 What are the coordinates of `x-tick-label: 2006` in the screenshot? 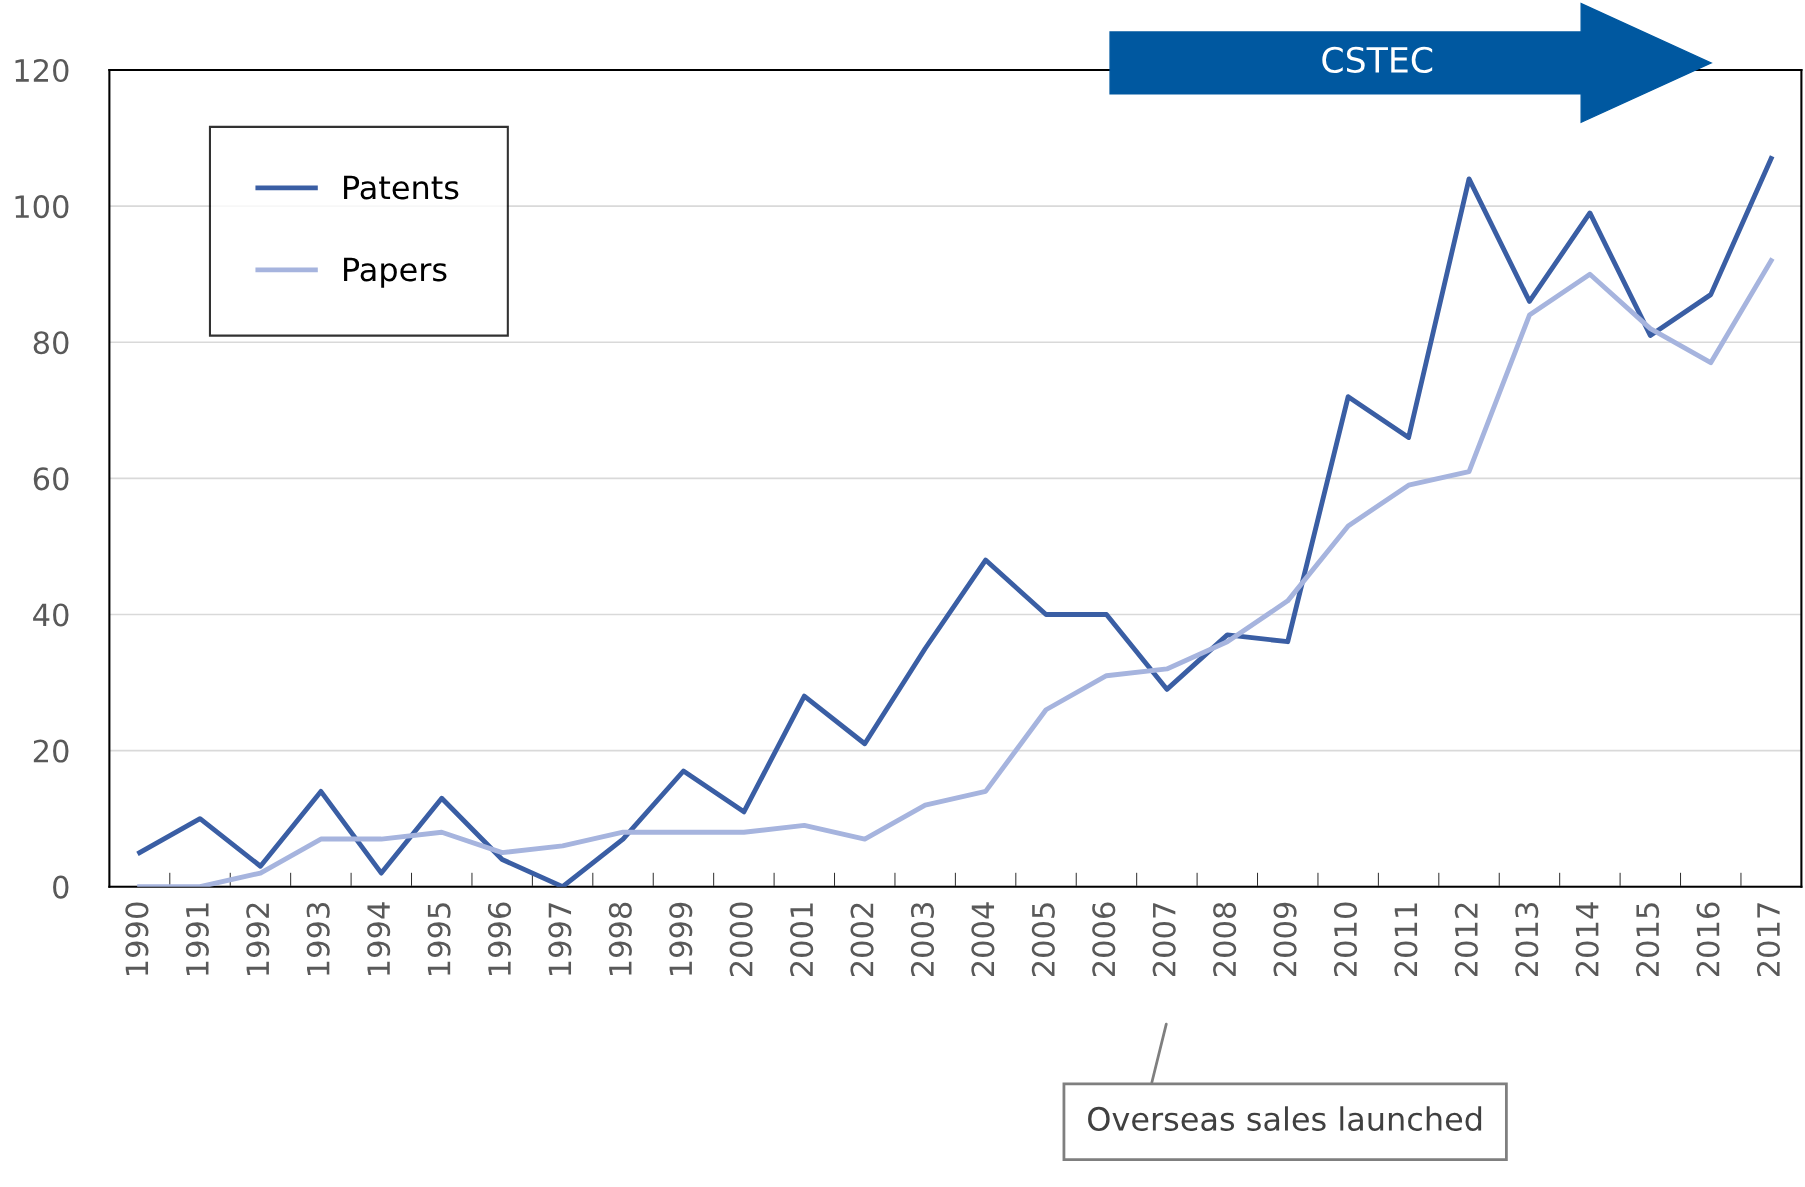 It's located at (1104, 939).